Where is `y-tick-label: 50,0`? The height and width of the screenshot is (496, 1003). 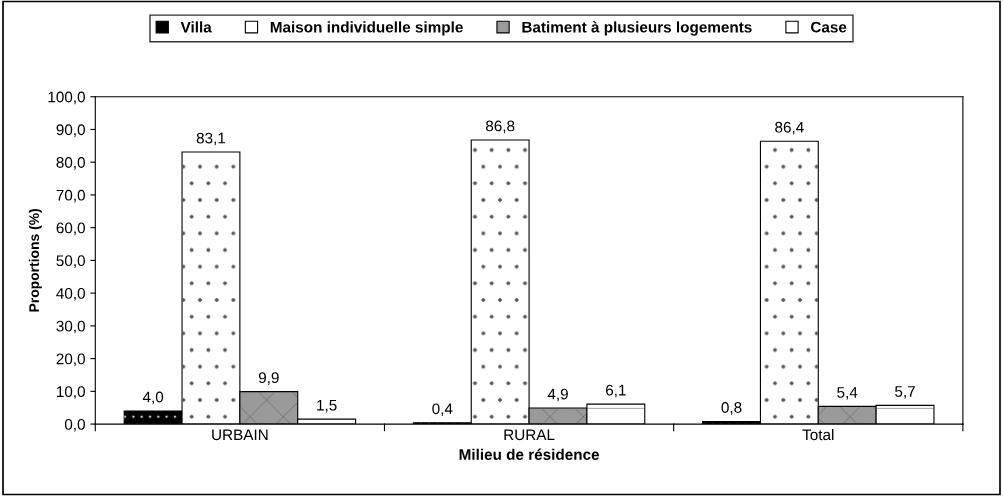
y-tick-label: 50,0 is located at coordinates (70, 261).